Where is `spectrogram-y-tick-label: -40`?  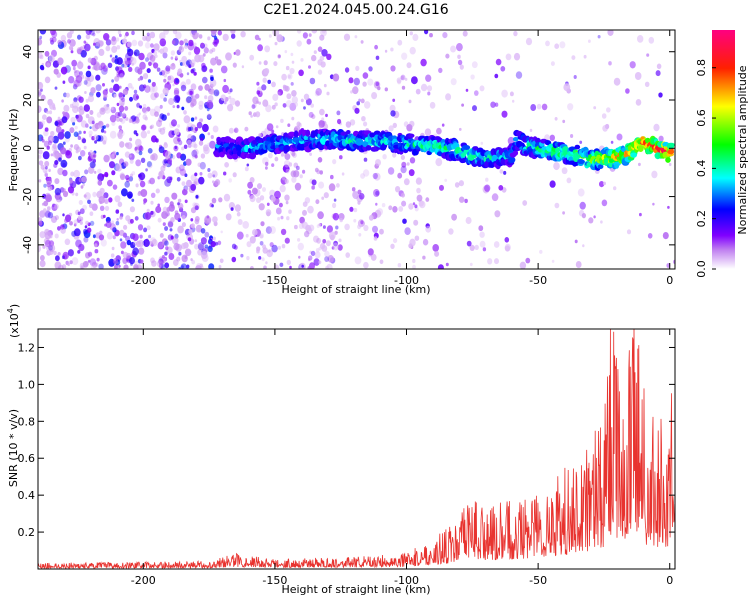 spectrogram-y-tick-label: -40 is located at coordinates (27, 245).